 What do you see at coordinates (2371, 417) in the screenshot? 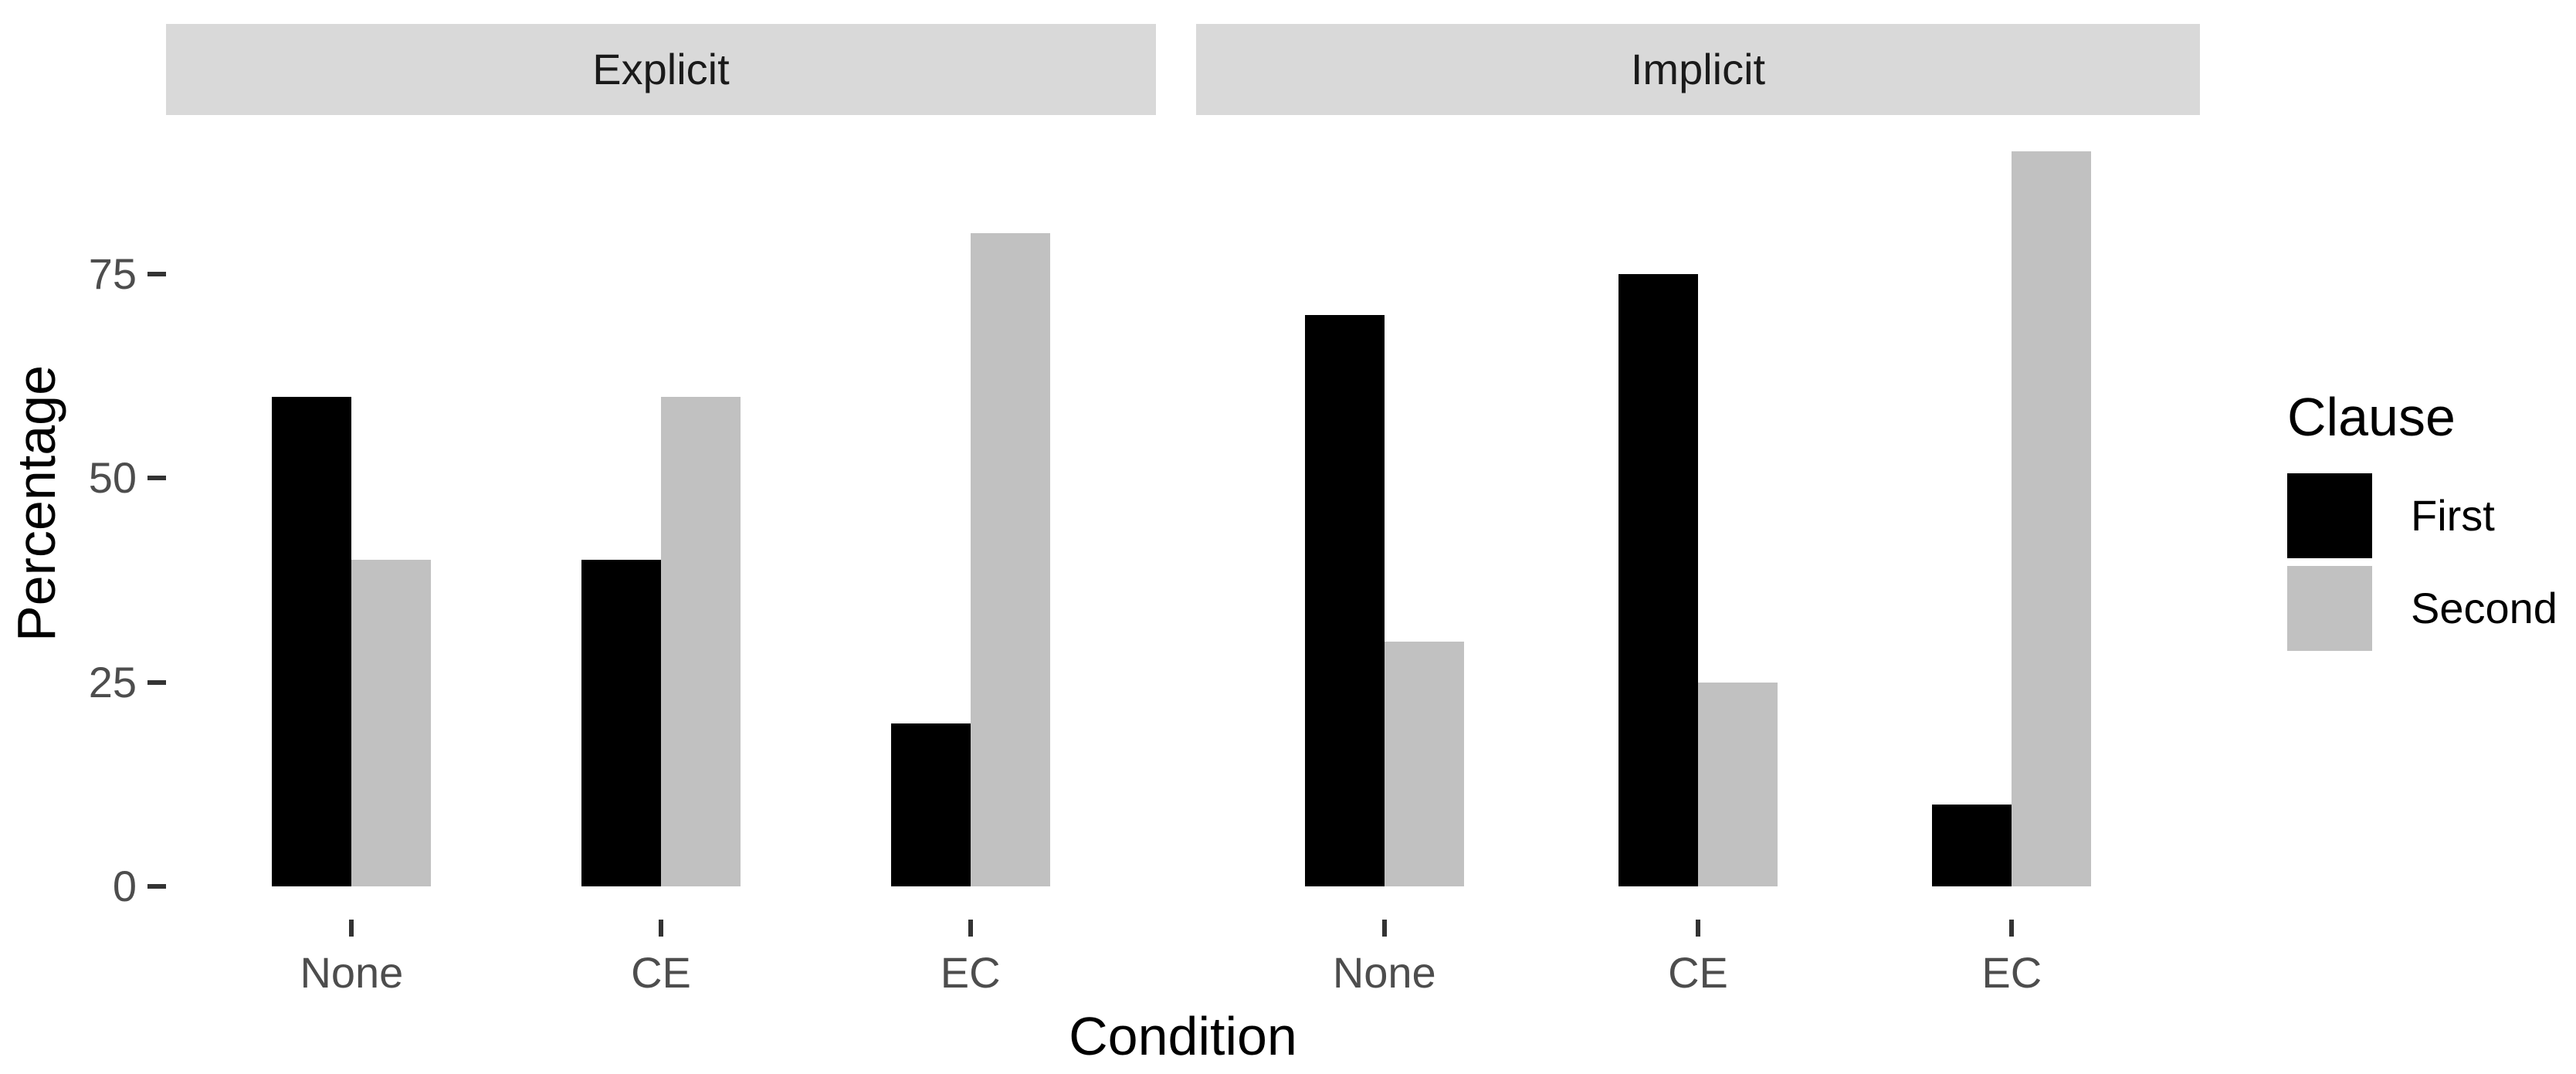
I see `legend-title: Clause` at bounding box center [2371, 417].